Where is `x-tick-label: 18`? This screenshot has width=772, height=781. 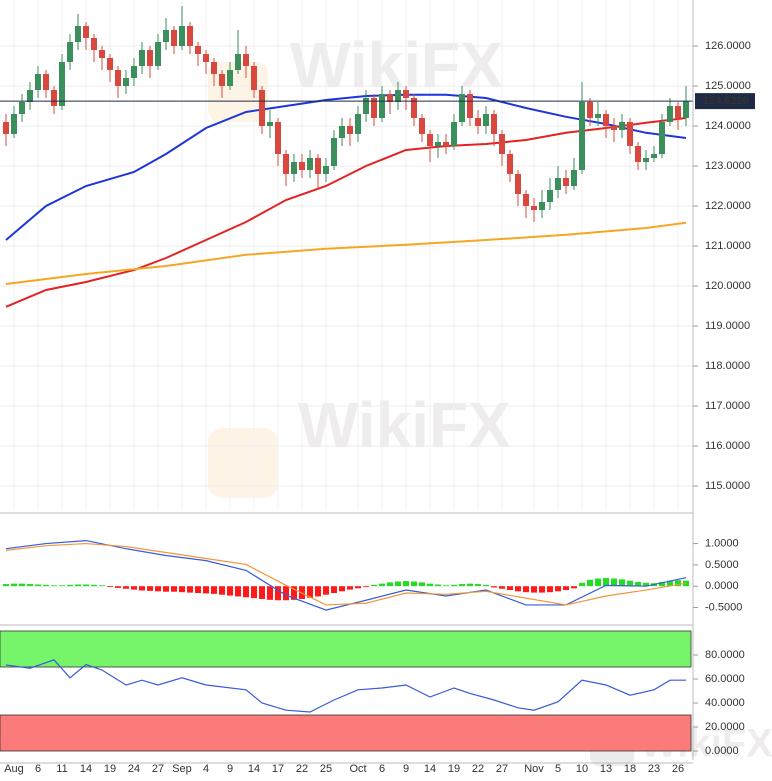
x-tick-label: 18 is located at coordinates (630, 769).